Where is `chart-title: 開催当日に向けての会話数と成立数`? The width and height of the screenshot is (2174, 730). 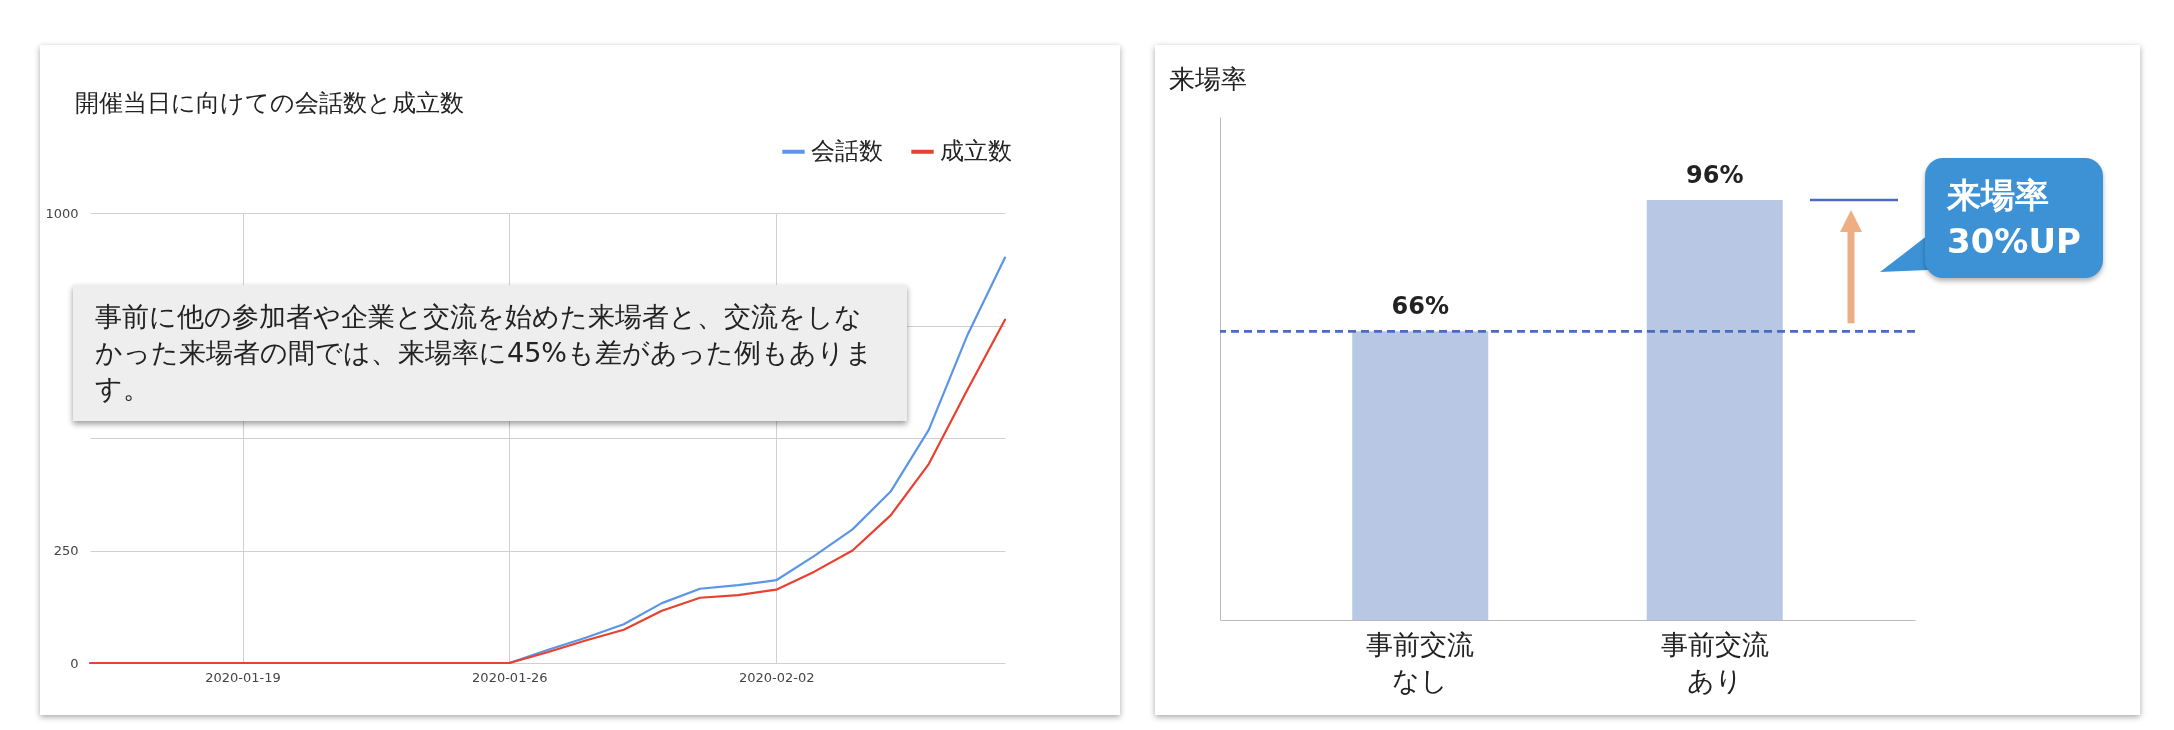
chart-title: 開催当日に向けての会話数と成立数 is located at coordinates (269, 103).